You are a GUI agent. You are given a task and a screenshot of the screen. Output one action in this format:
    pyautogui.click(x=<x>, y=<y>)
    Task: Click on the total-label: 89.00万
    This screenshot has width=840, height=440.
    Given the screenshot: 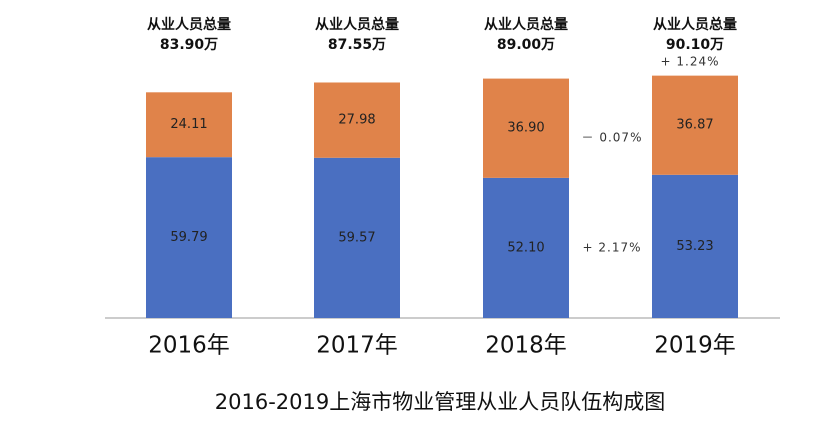 What is the action you would take?
    pyautogui.click(x=526, y=45)
    